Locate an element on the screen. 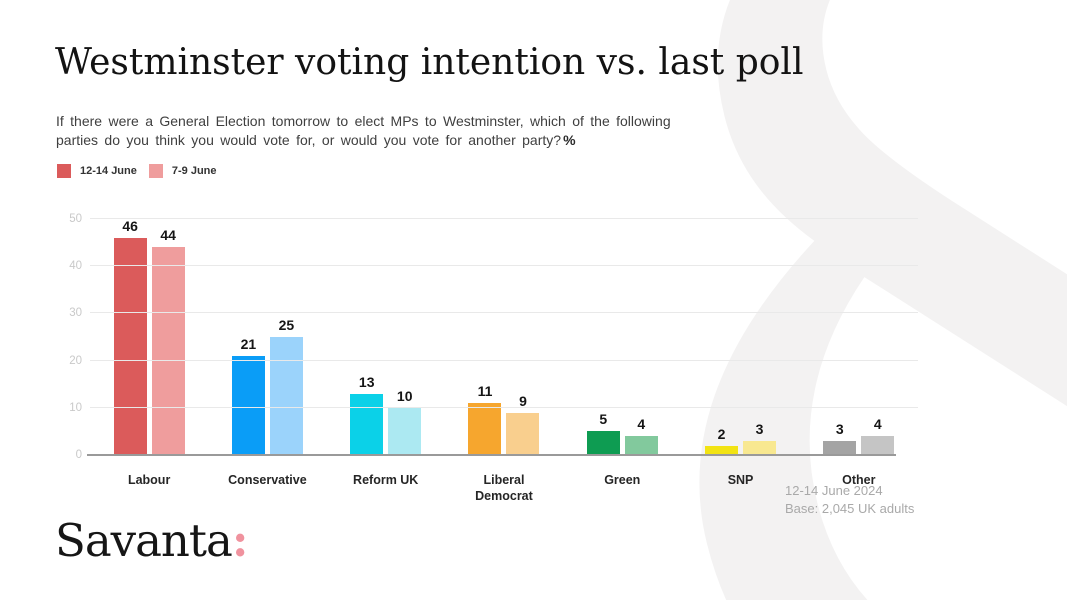 The image size is (1067, 600). bar-group: 46 44 is located at coordinates (149, 336).